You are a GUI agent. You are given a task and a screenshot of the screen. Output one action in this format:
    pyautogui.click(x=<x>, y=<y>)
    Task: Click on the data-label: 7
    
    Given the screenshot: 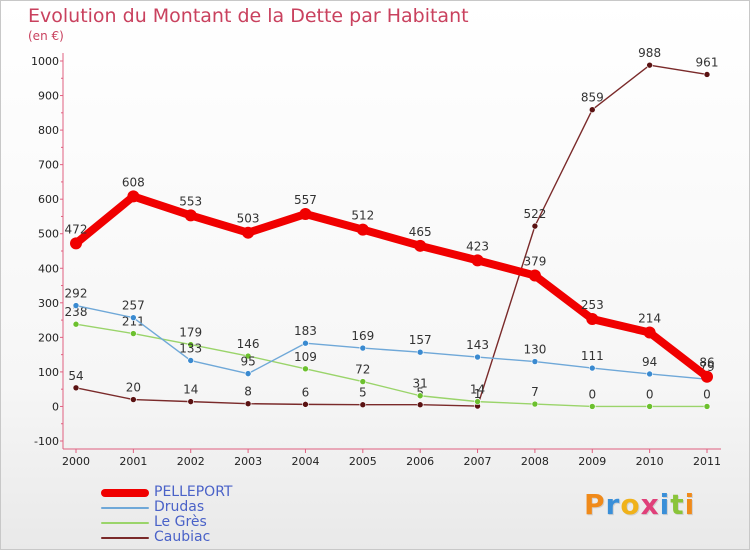 What is the action you would take?
    pyautogui.click(x=535, y=392)
    